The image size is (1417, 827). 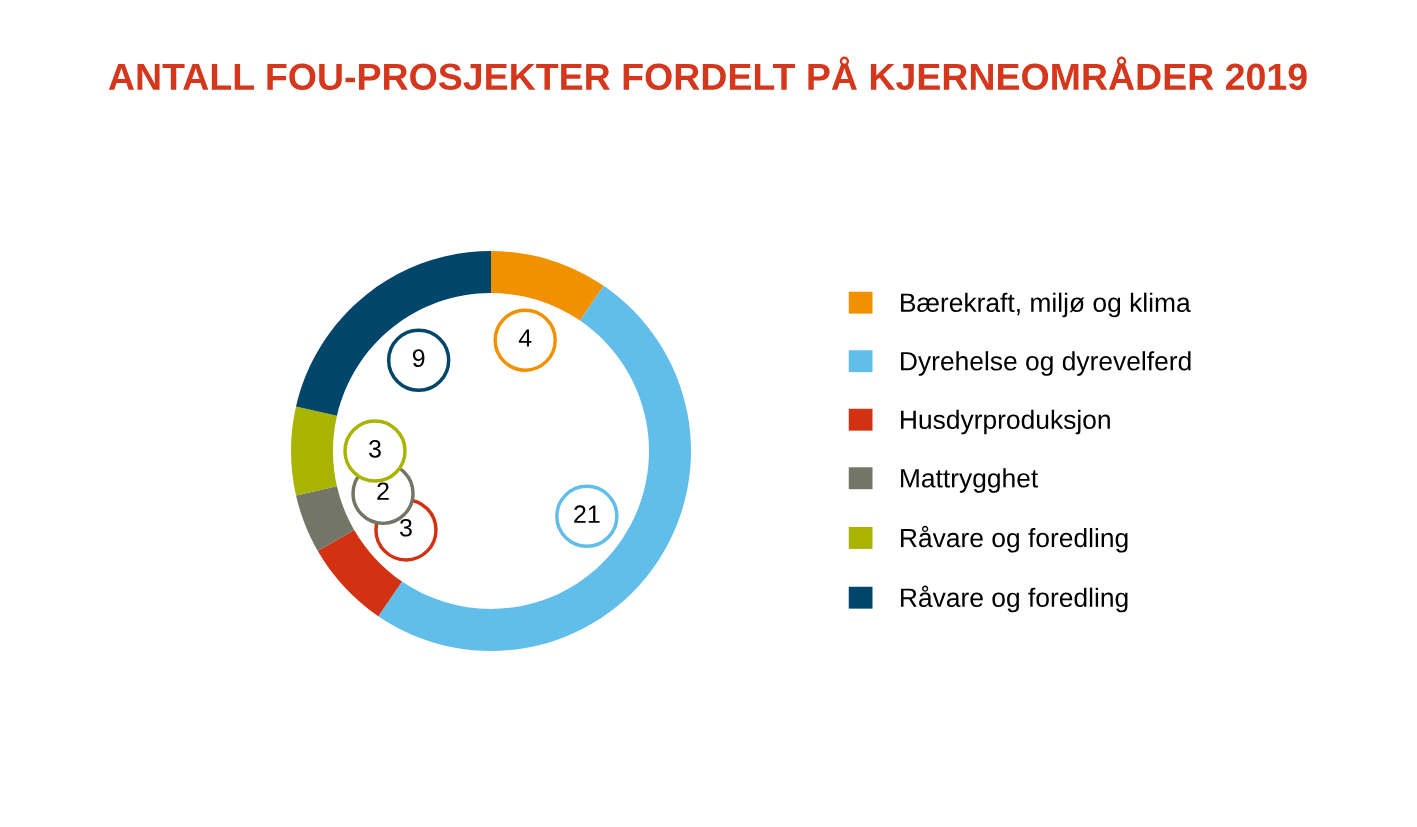 What do you see at coordinates (970, 480) in the screenshot?
I see `legend-label: Mattrygghet` at bounding box center [970, 480].